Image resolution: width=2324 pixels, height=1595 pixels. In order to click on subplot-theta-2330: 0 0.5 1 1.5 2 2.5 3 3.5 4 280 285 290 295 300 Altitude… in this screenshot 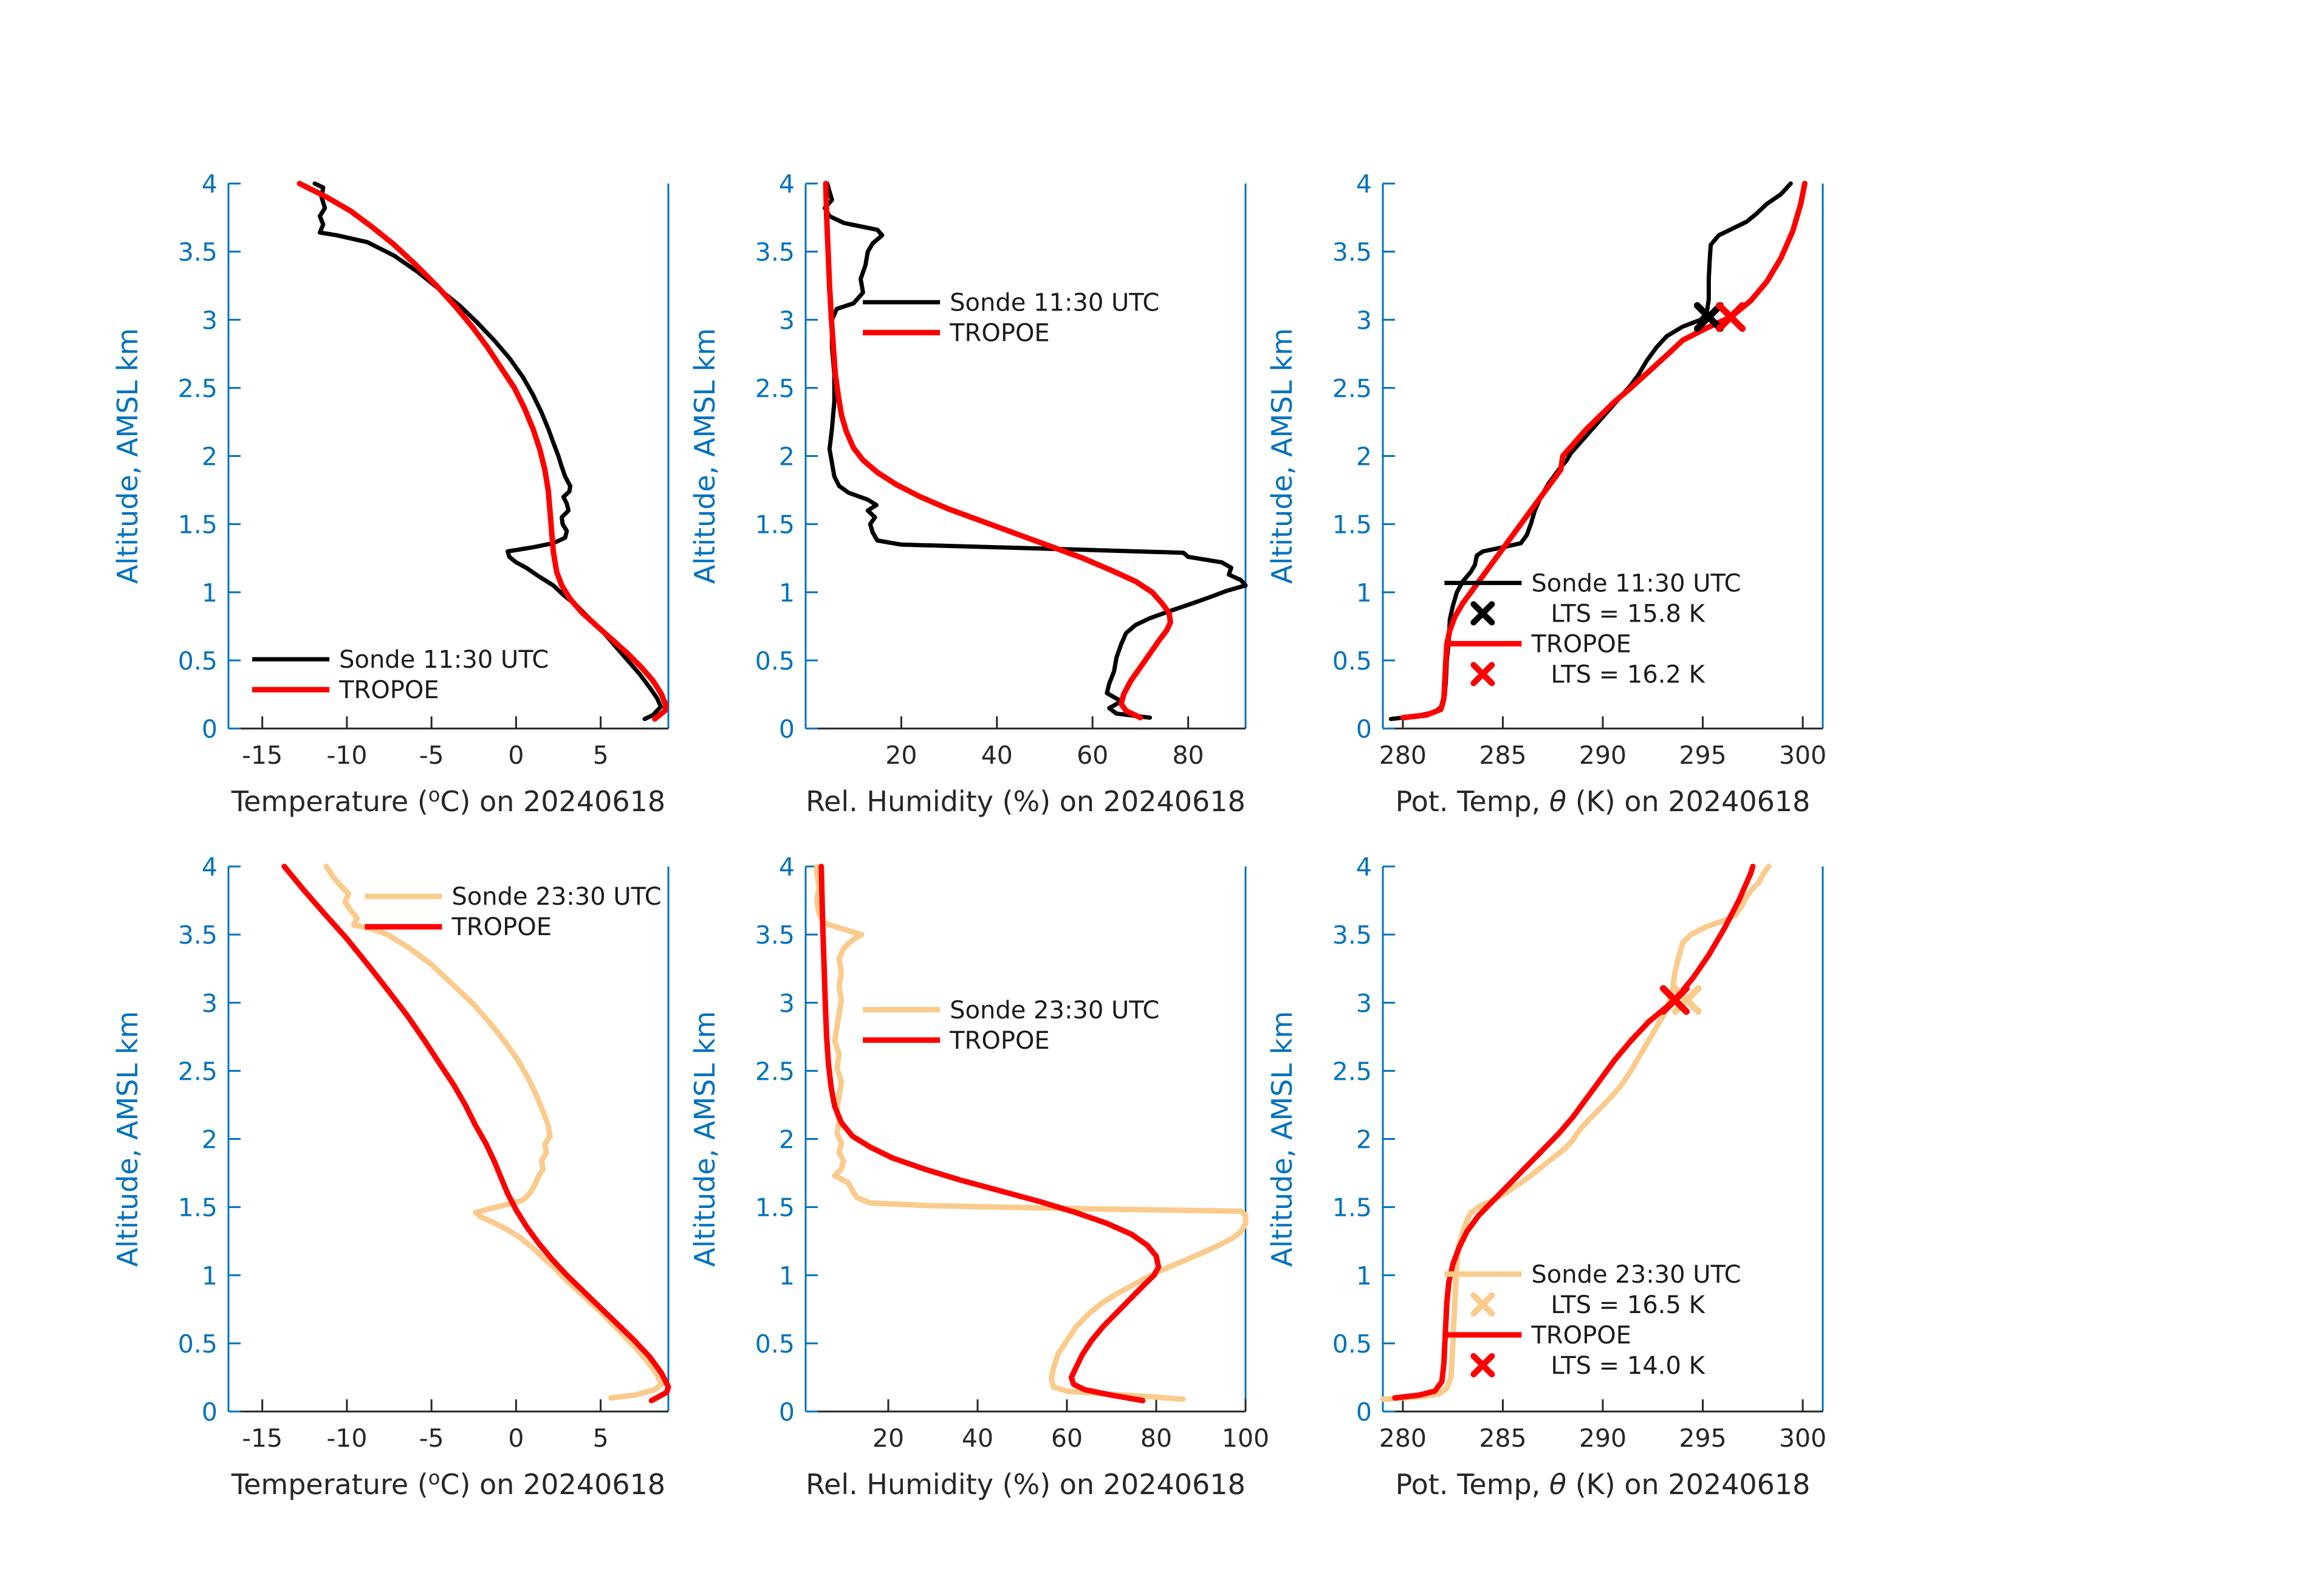, I will do `click(1546, 1176)`.